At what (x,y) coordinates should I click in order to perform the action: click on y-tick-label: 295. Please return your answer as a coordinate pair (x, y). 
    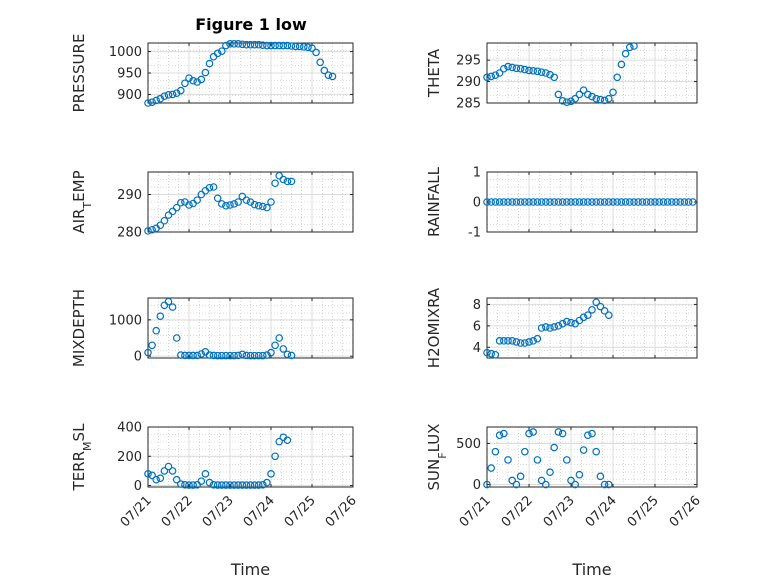
    Looking at the image, I should click on (468, 61).